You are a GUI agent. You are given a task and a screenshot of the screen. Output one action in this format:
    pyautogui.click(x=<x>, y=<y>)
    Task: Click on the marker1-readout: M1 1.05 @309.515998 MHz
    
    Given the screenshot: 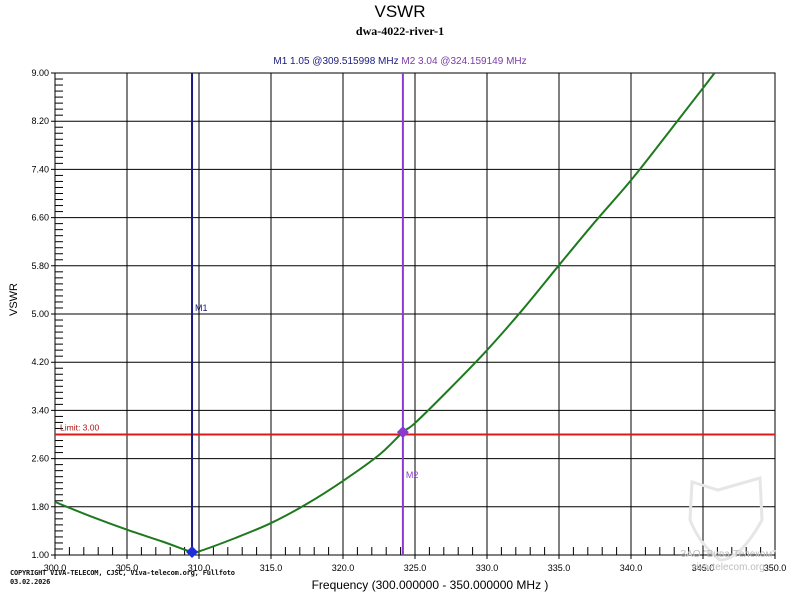 What is the action you would take?
    pyautogui.click(x=336, y=61)
    